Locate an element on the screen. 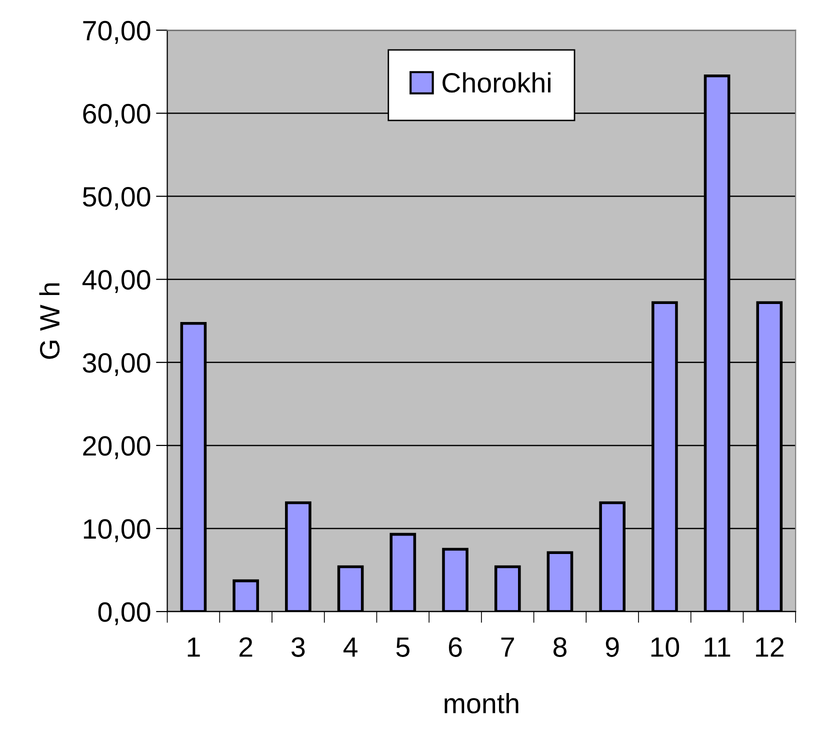  x-tick-label: 6 is located at coordinates (455, 647).